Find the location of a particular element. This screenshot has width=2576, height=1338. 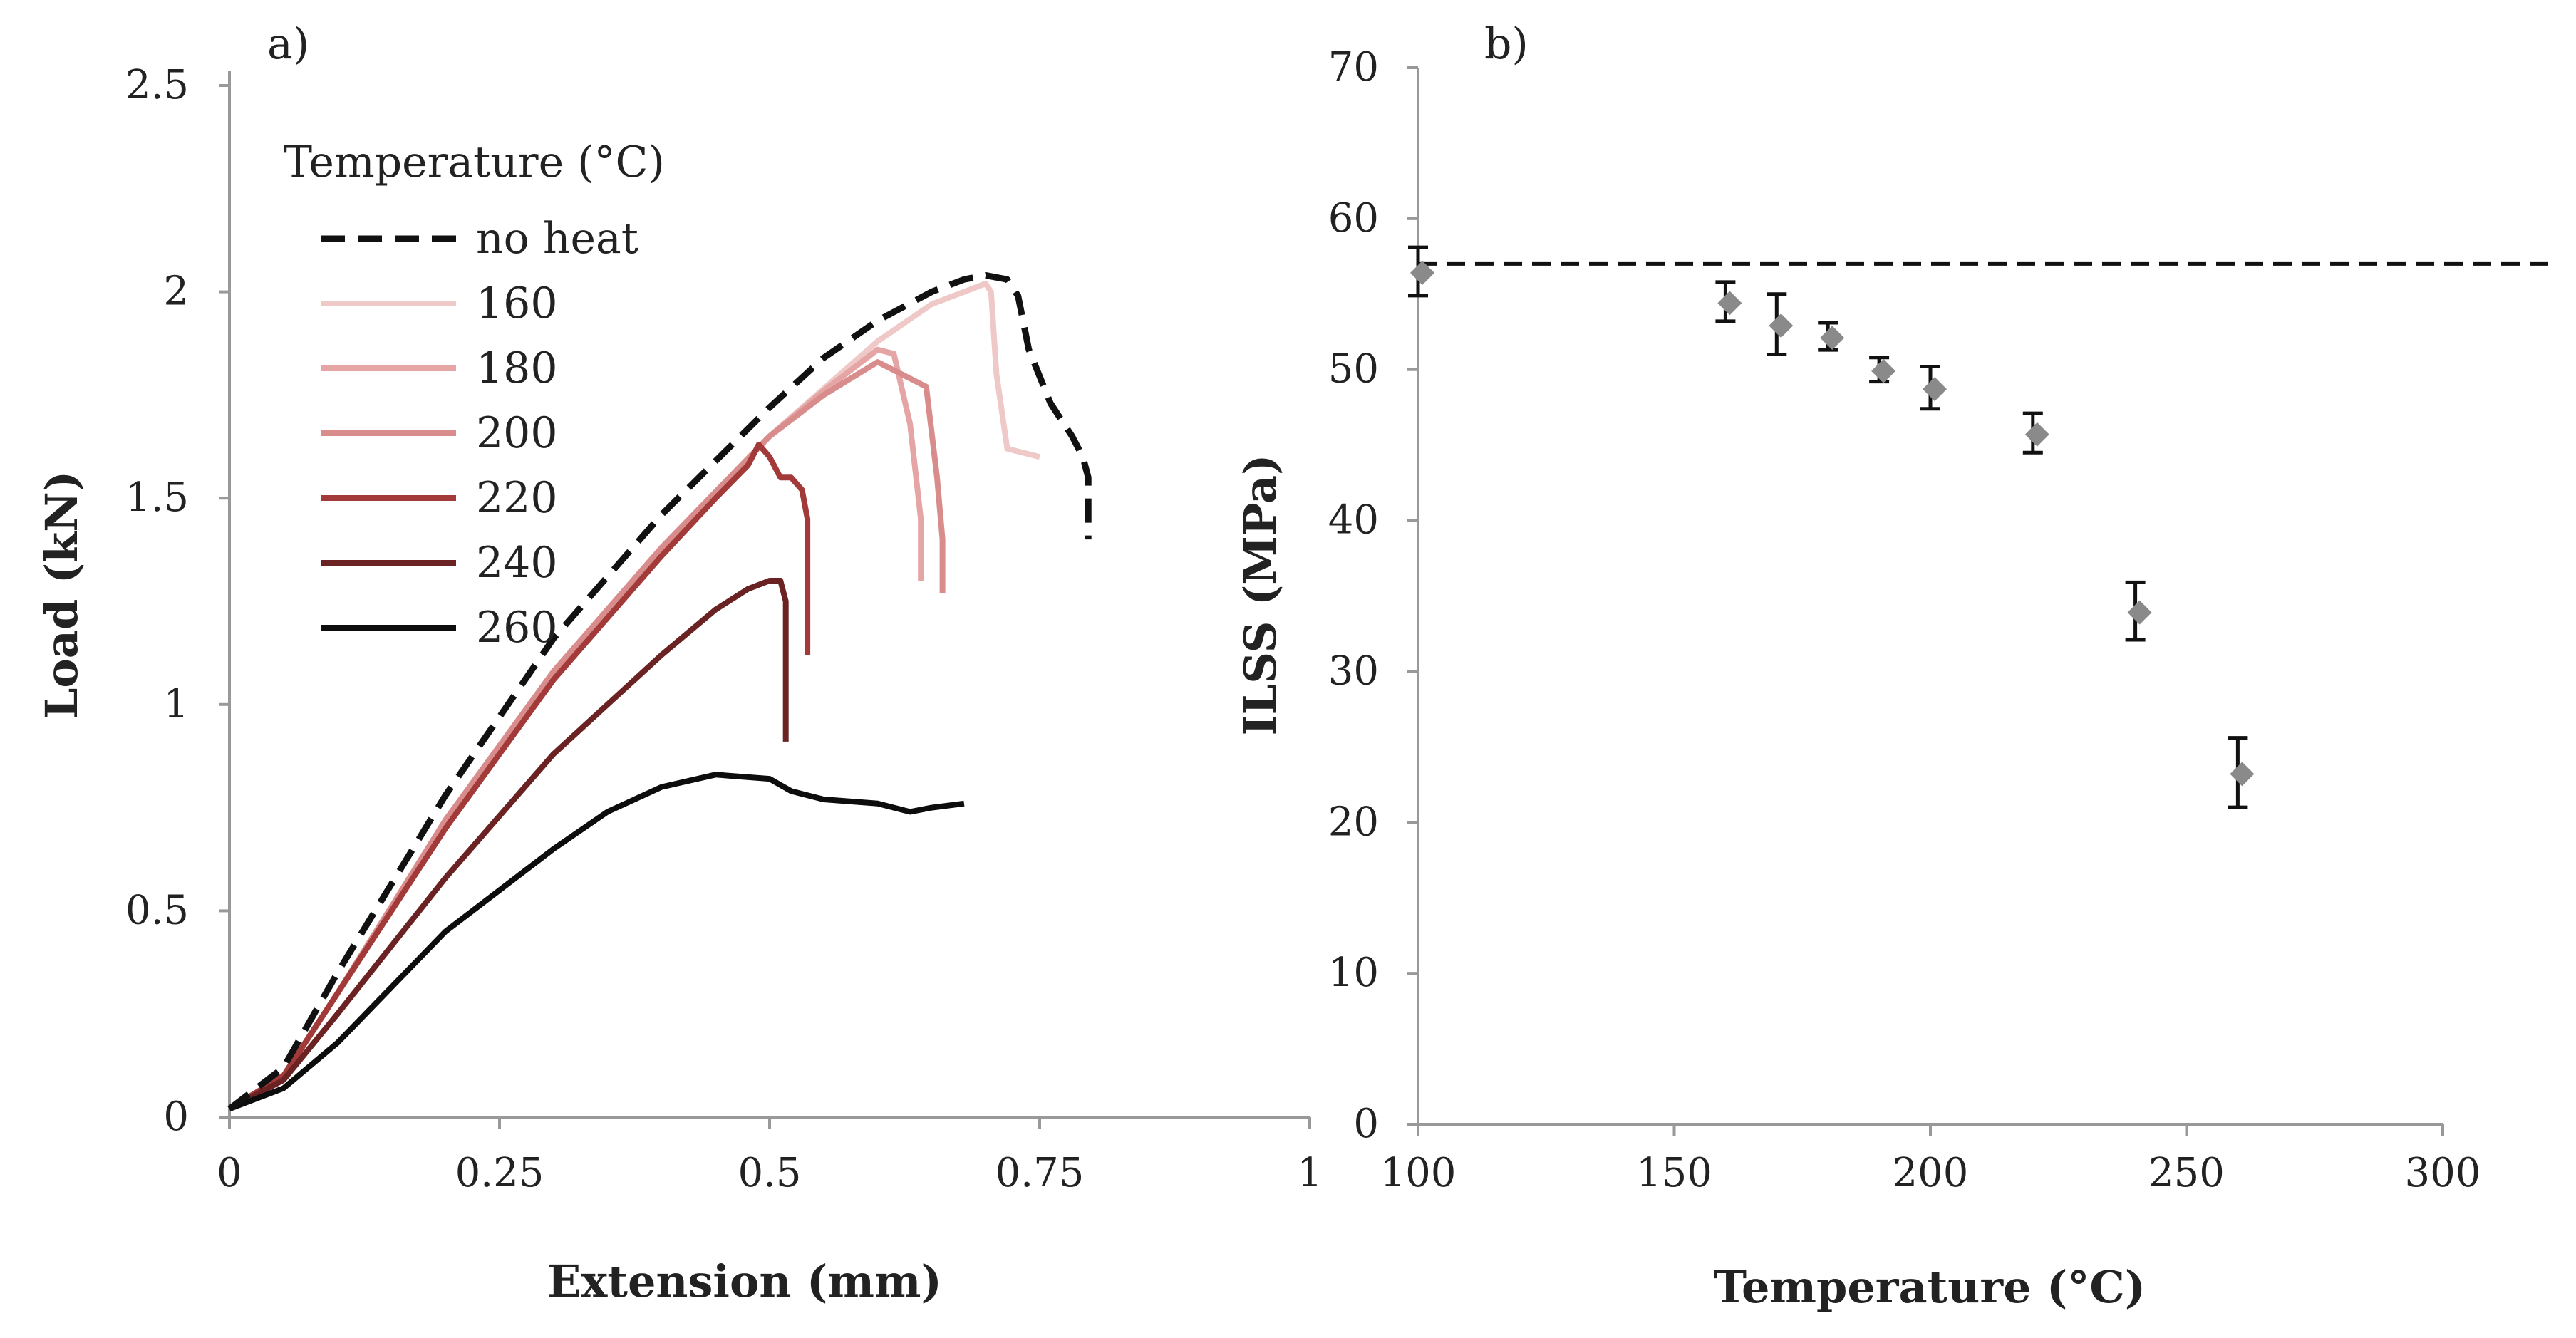

a-ytick-label: 2.5 is located at coordinates (157, 85).